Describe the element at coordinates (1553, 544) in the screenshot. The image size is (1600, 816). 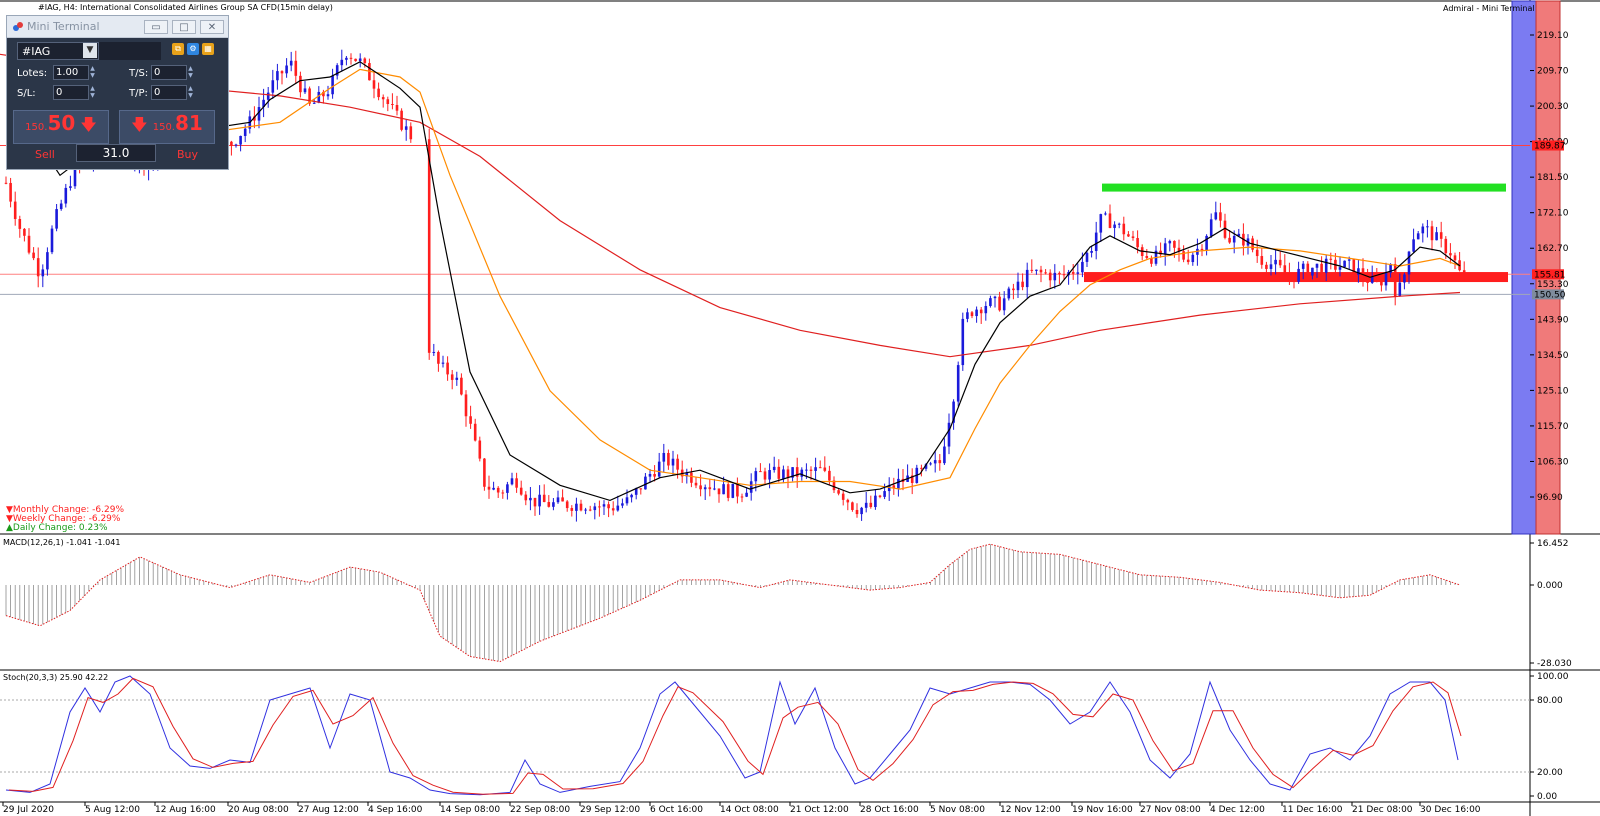
I see `macd-tick-label: 16.452` at that location.